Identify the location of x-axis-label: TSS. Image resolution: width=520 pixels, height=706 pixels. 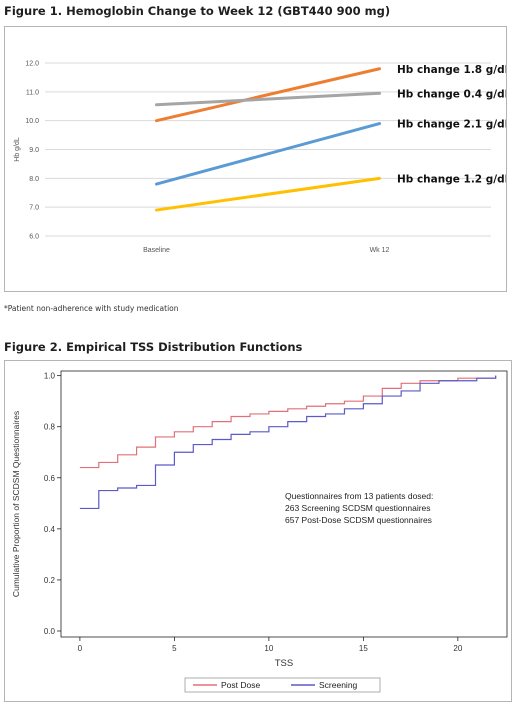
(284, 663).